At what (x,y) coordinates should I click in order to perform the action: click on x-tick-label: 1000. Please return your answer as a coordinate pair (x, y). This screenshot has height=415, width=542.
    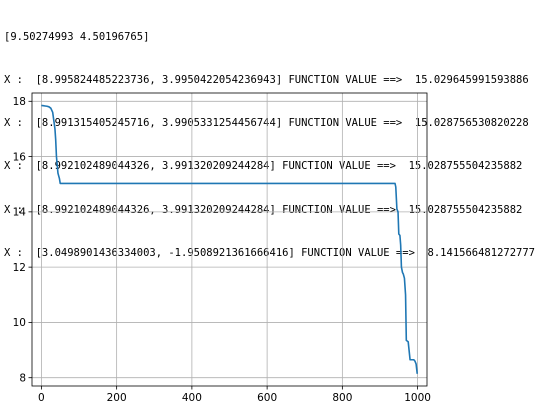
    Looking at the image, I should click on (417, 398).